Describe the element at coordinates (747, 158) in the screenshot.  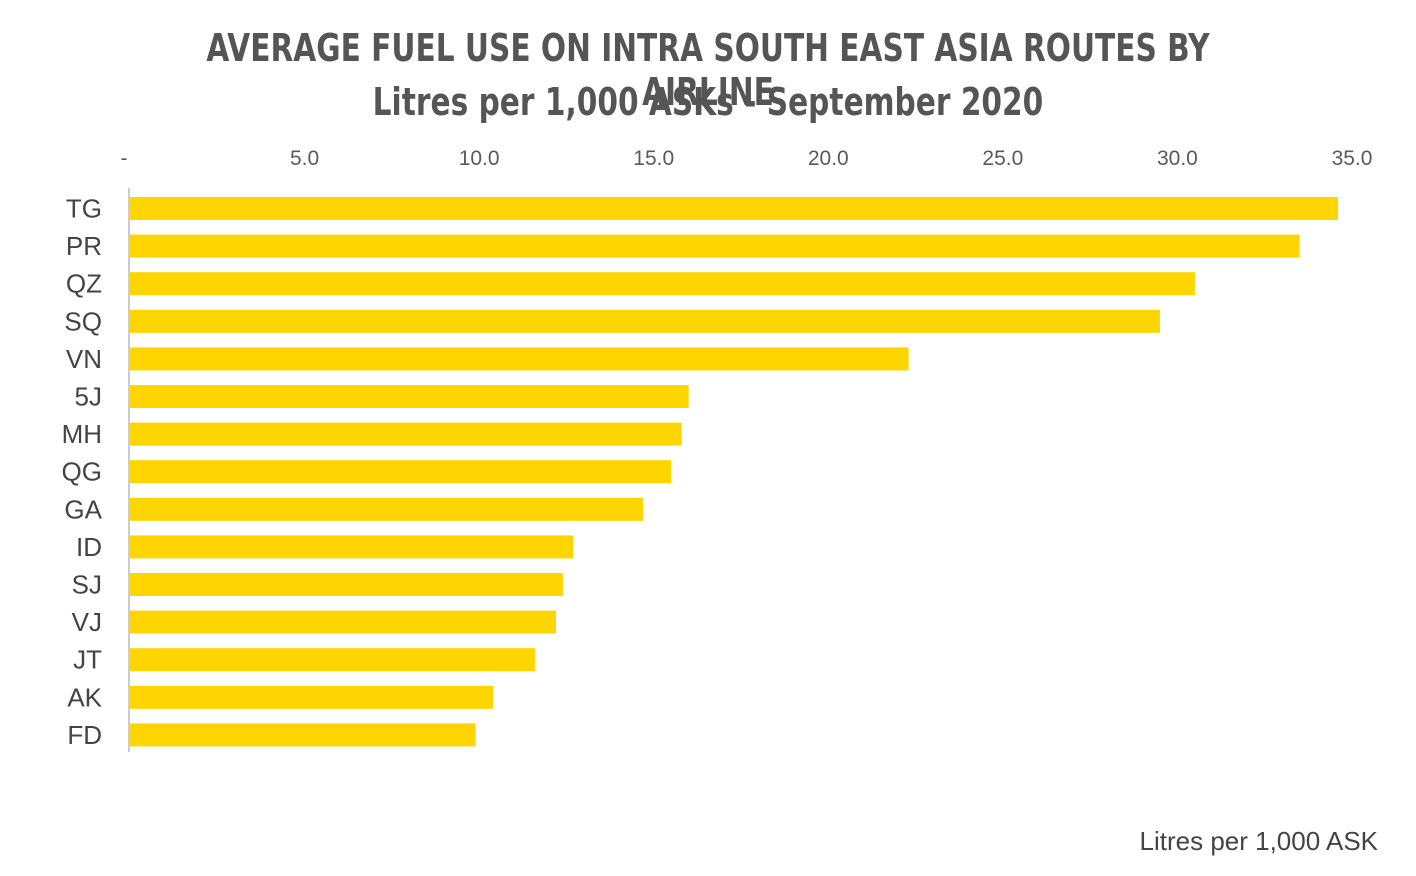
I see `x-axis-ticks: - 5.0 10.0 15.0 20.0 25.0 30.0 35.0` at that location.